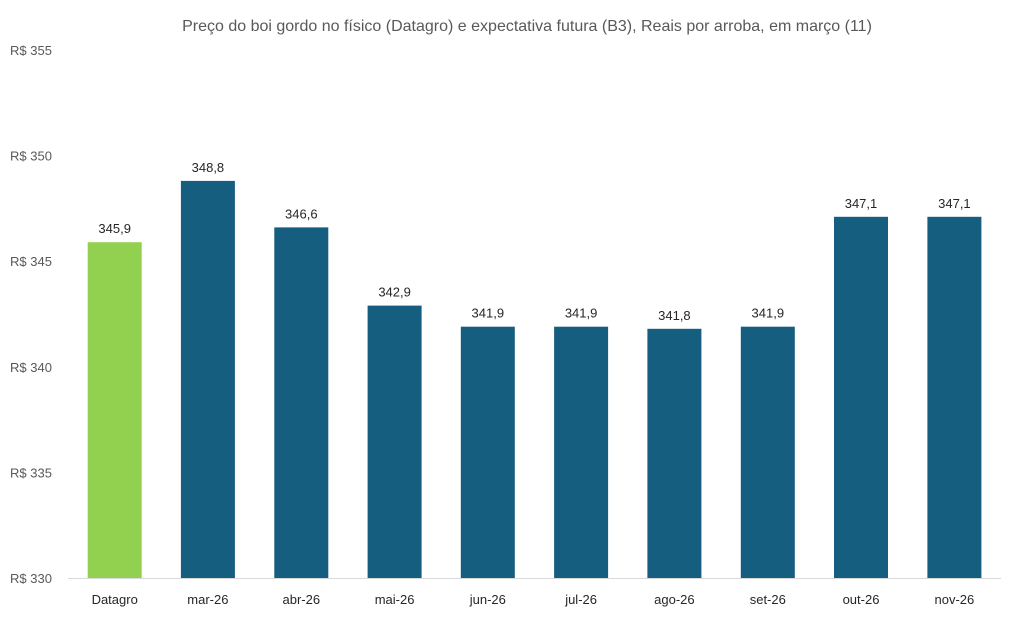 The height and width of the screenshot is (634, 1011). I want to click on x-tick-label: out-26, so click(861, 599).